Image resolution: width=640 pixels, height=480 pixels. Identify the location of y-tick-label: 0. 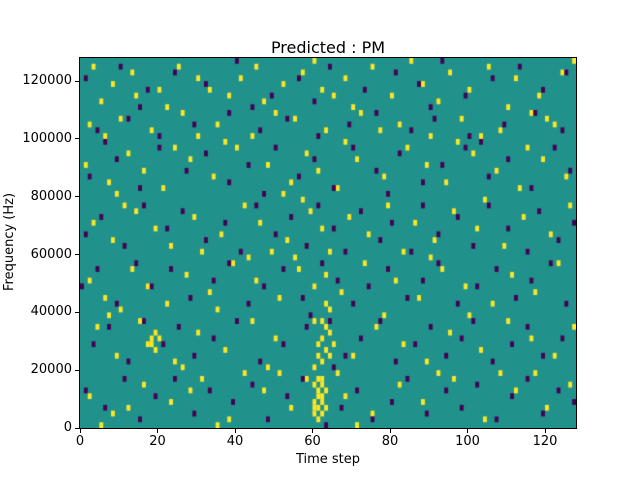
(67, 427).